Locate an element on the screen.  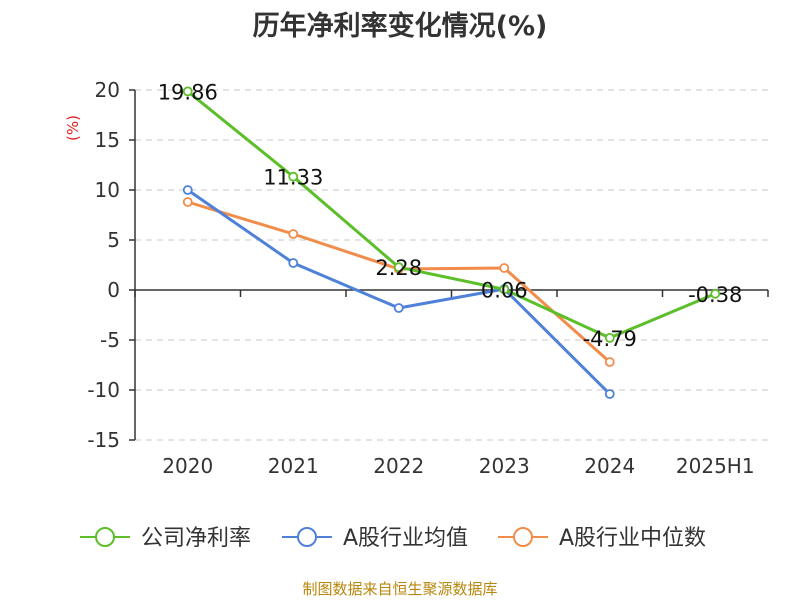
x-tick-label: 2023 is located at coordinates (504, 466).